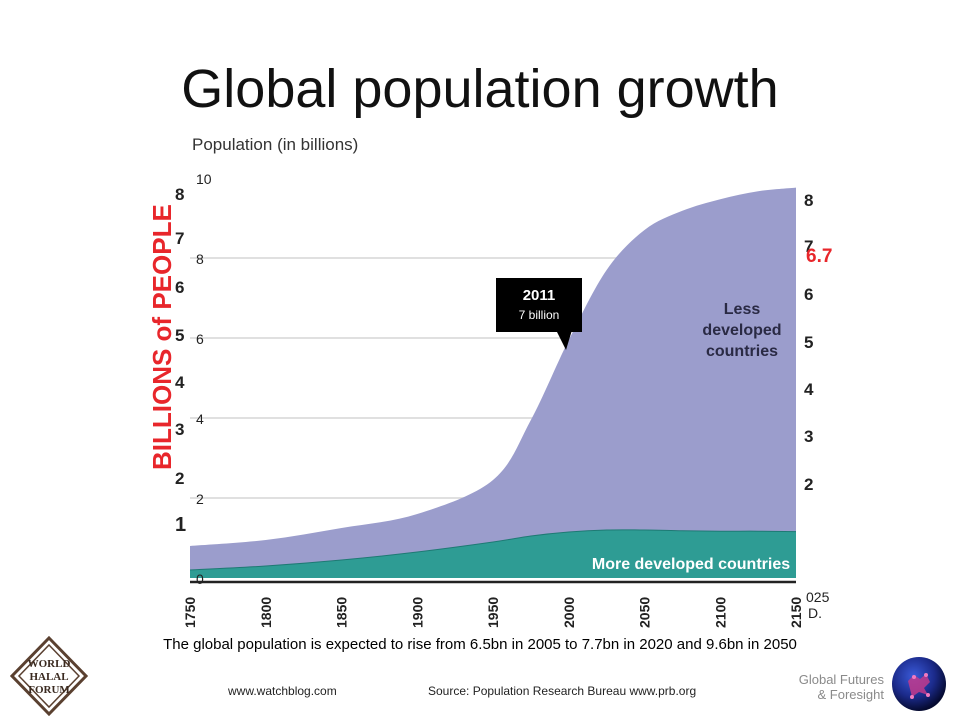 This screenshot has height=720, width=960. I want to click on y-tick-inner-label: 8, so click(200, 259).